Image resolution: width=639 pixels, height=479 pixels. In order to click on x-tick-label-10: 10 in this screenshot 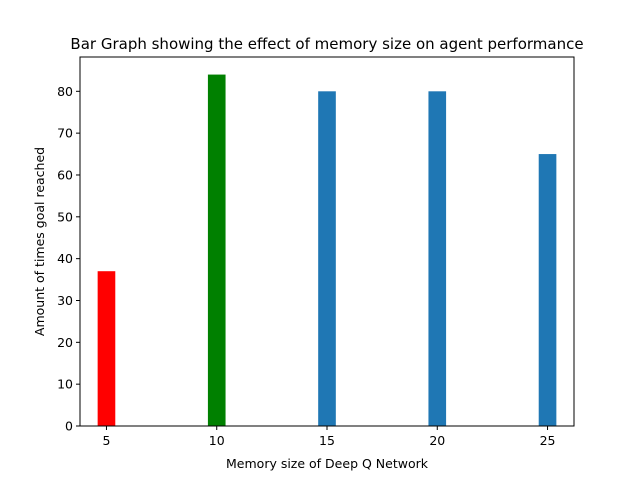, I will do `click(217, 440)`.